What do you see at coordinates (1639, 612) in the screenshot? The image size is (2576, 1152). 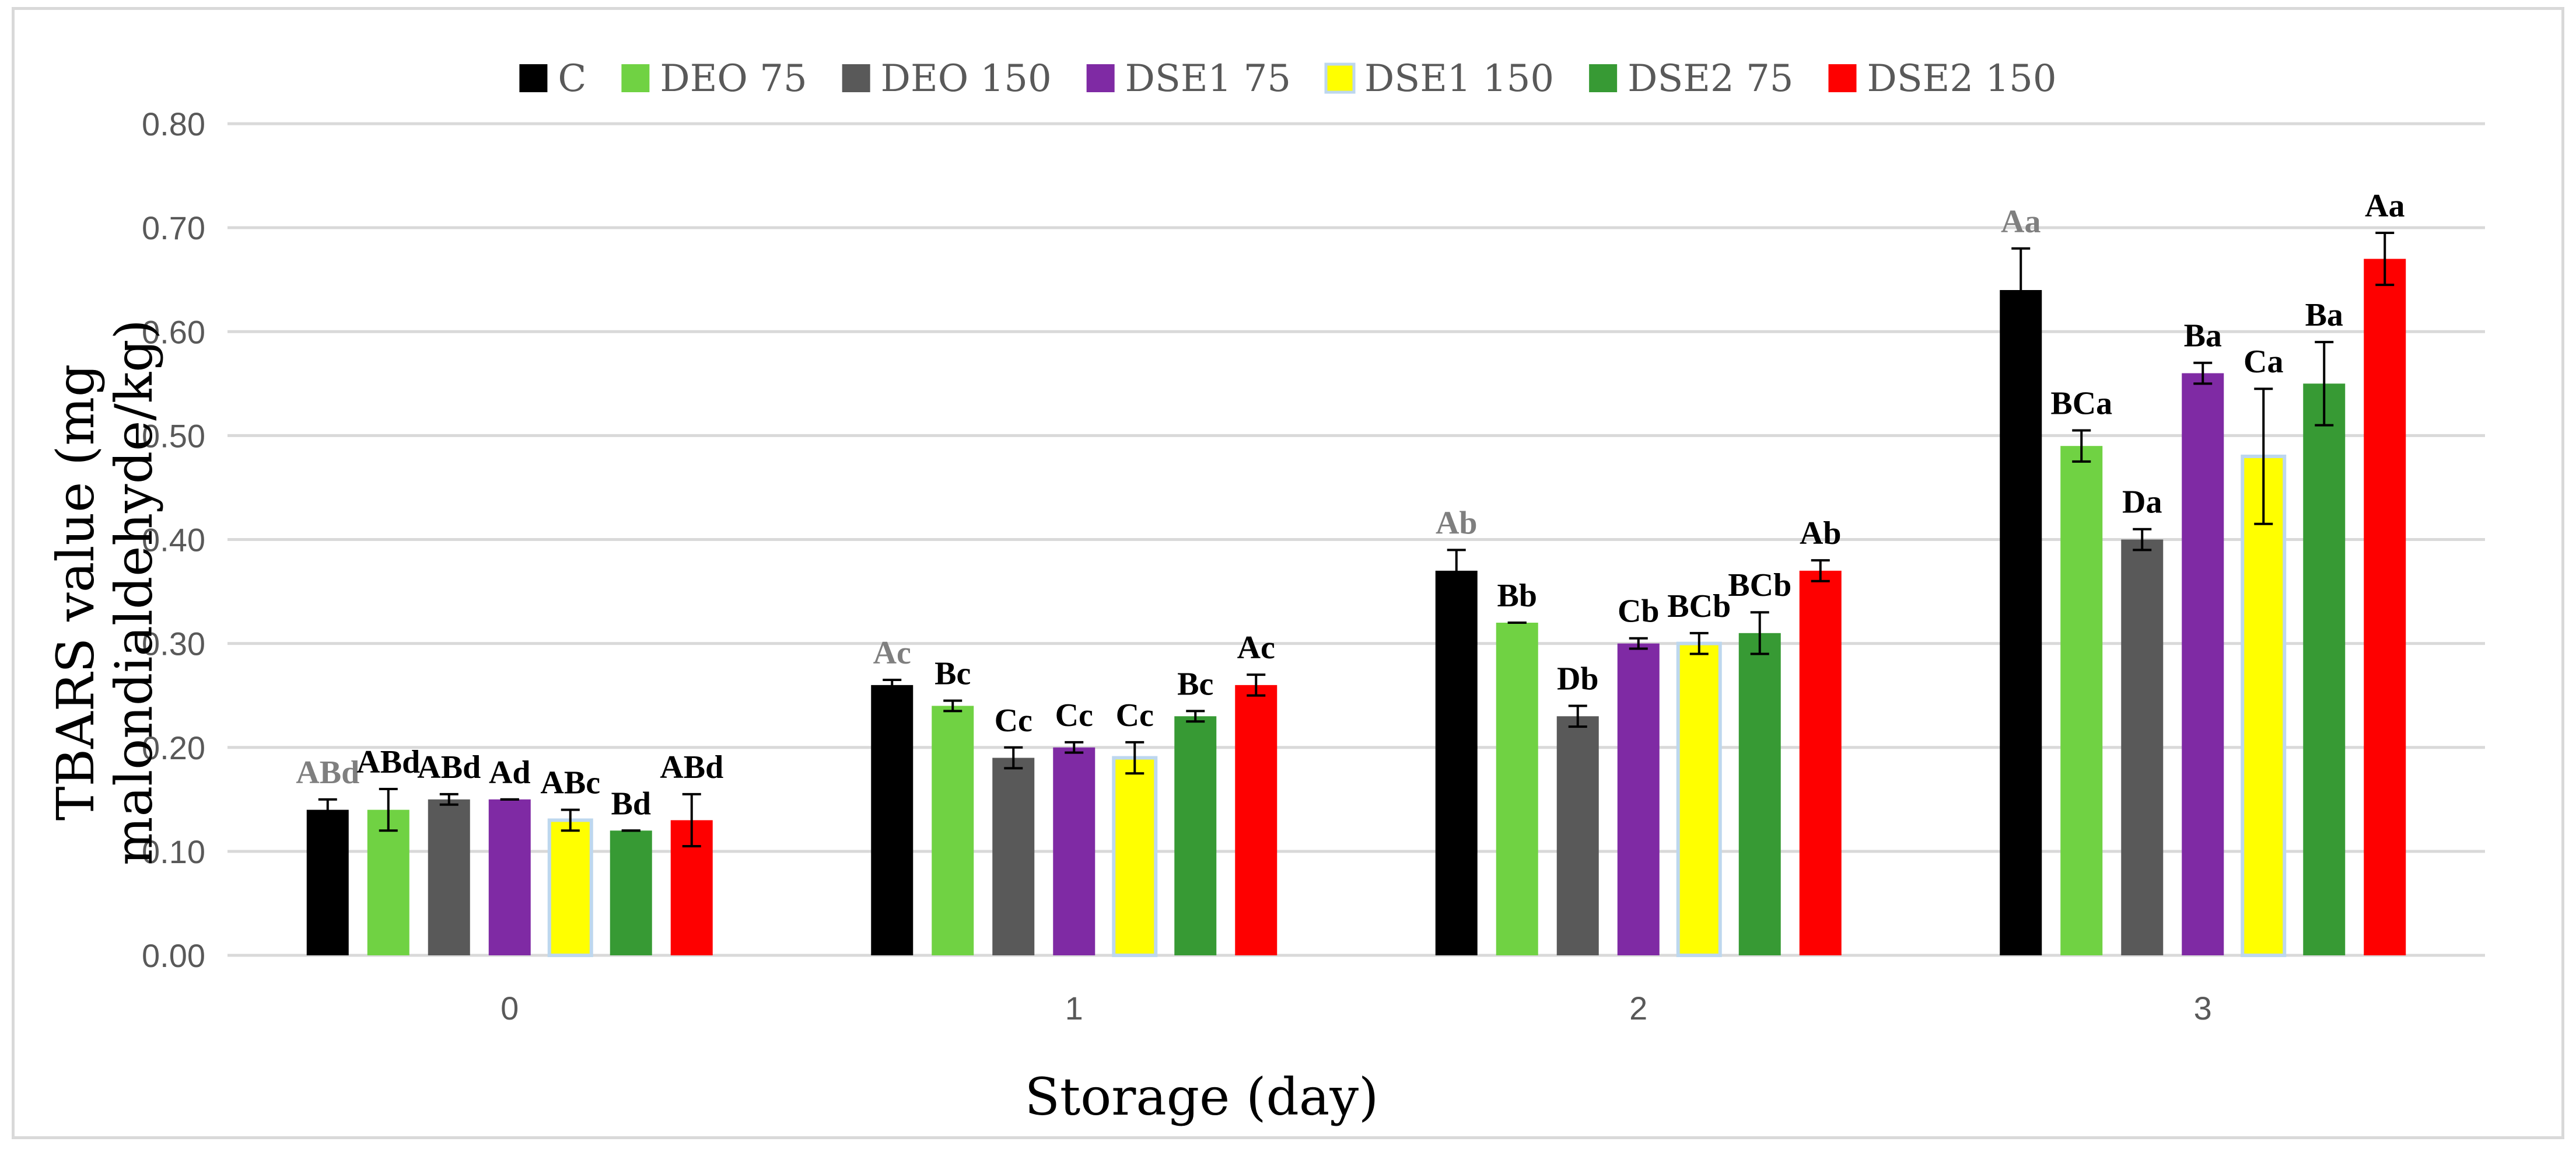 I see `significance-label: Cb` at bounding box center [1639, 612].